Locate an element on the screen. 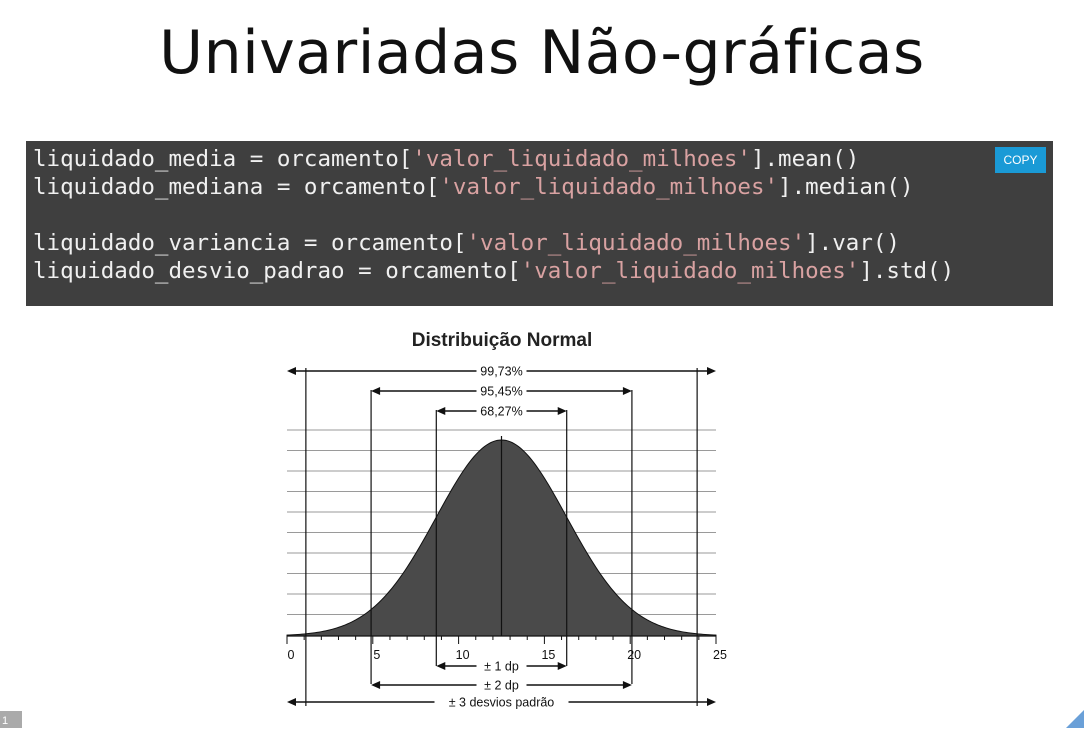 Image resolution: width=1084 pixels, height=731 pixels. range-arrow-top: 99,73% is located at coordinates (501, 372).